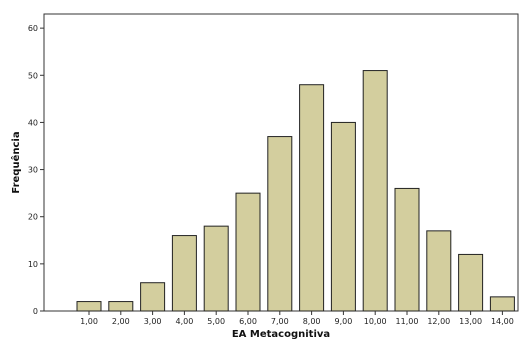 This screenshot has height=343, width=532. I want to click on x-tick-label: 7,00, so click(280, 321).